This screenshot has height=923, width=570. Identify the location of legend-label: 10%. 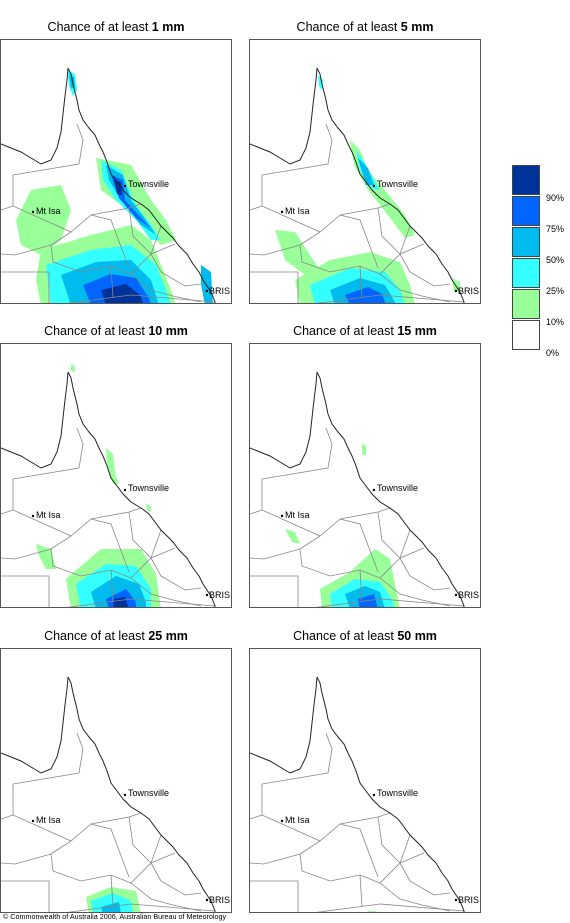
(555, 322).